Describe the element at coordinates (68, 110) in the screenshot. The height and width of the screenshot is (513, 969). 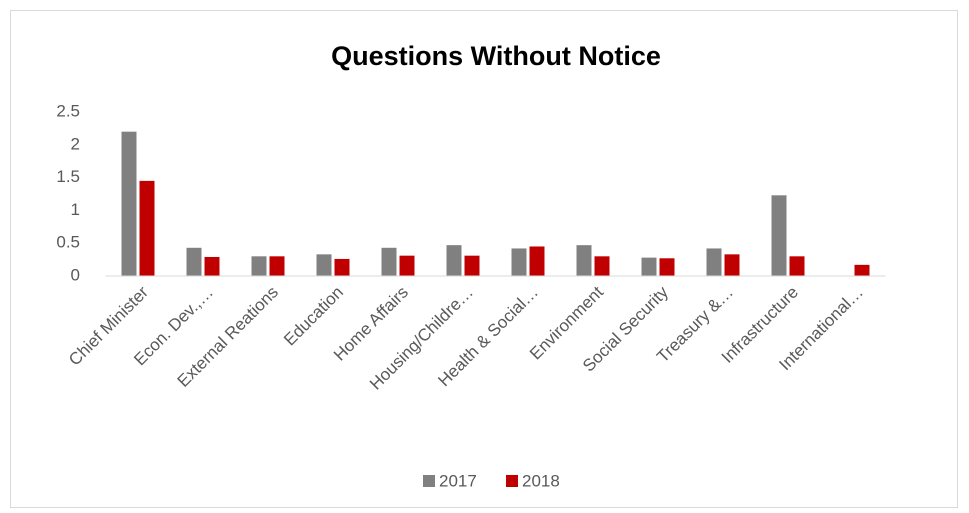
I see `y-tick-label: 2.5` at that location.